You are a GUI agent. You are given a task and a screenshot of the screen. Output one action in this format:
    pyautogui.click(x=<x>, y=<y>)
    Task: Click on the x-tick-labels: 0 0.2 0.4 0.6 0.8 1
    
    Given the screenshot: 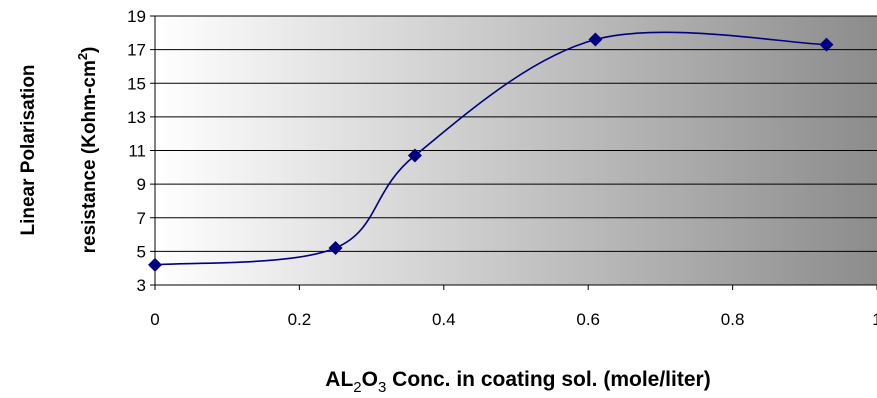 What is the action you would take?
    pyautogui.click(x=513, y=307)
    